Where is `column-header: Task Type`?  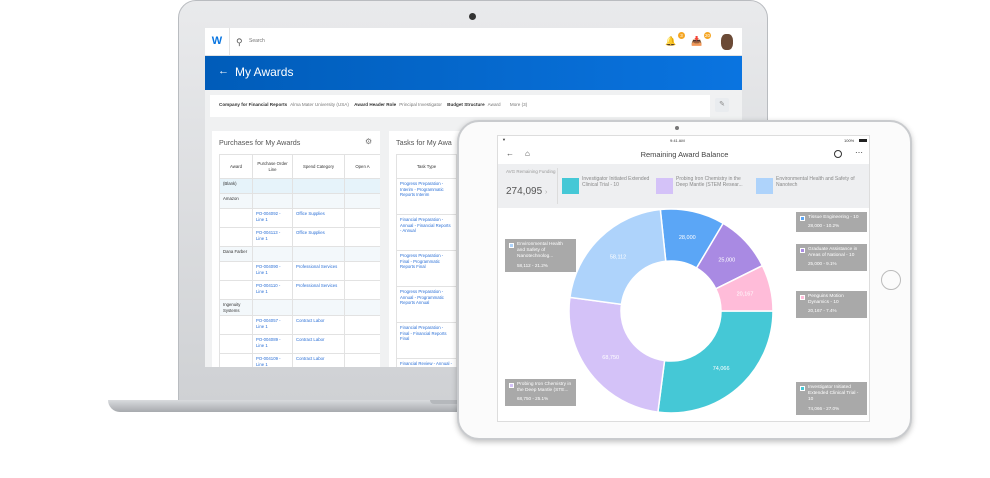
column-header: Task Type is located at coordinates (426, 166).